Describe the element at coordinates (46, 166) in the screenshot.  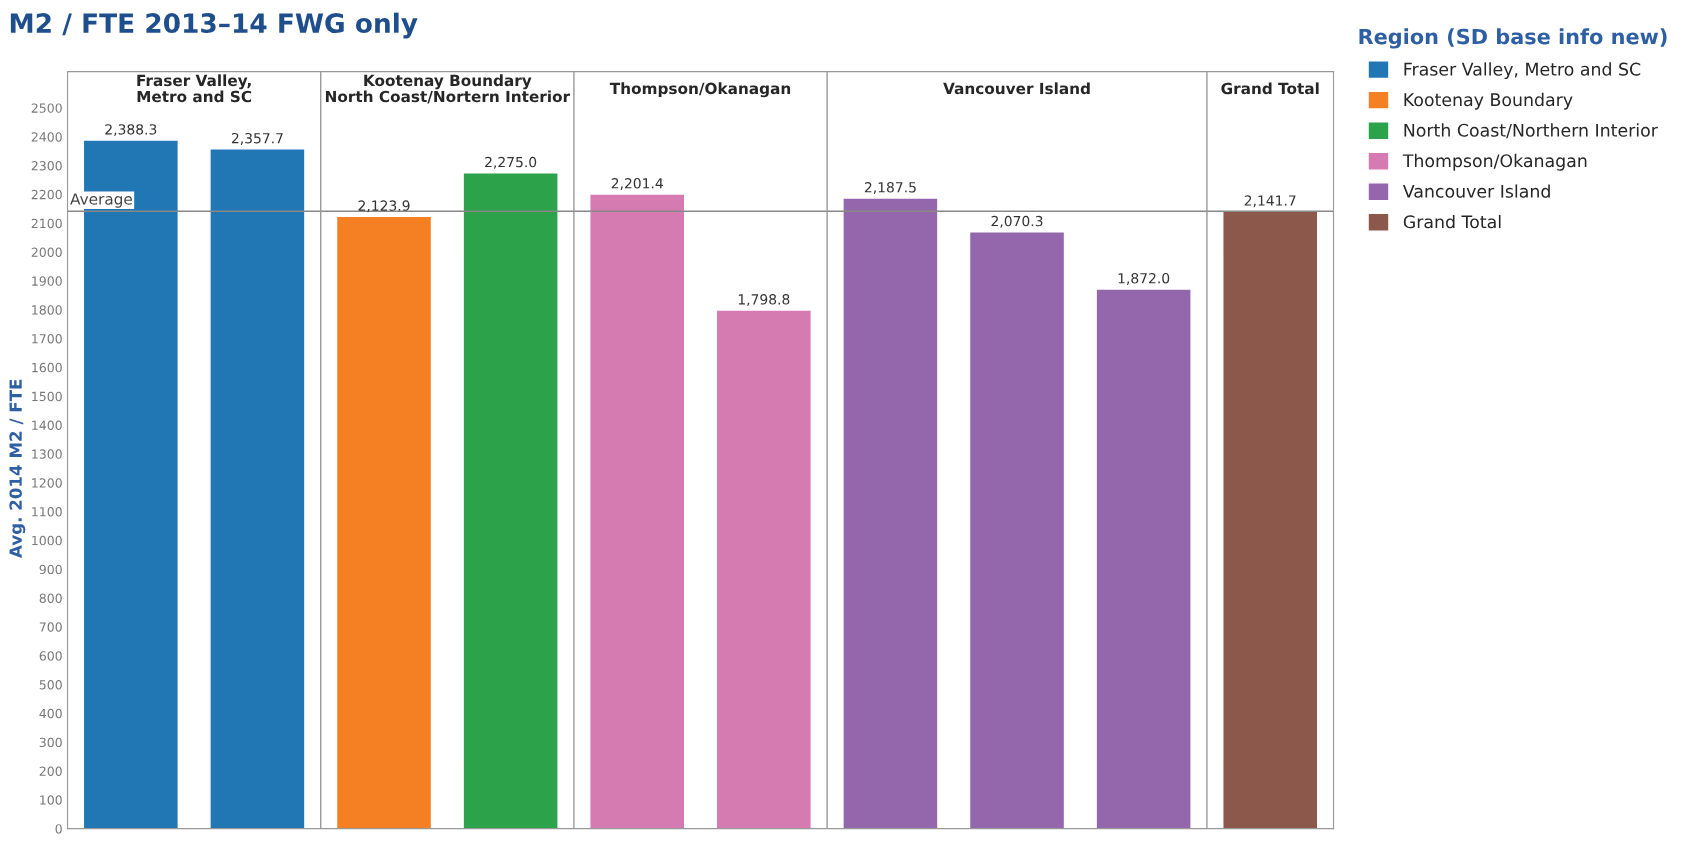
I see `y-tick-label: 2300` at that location.